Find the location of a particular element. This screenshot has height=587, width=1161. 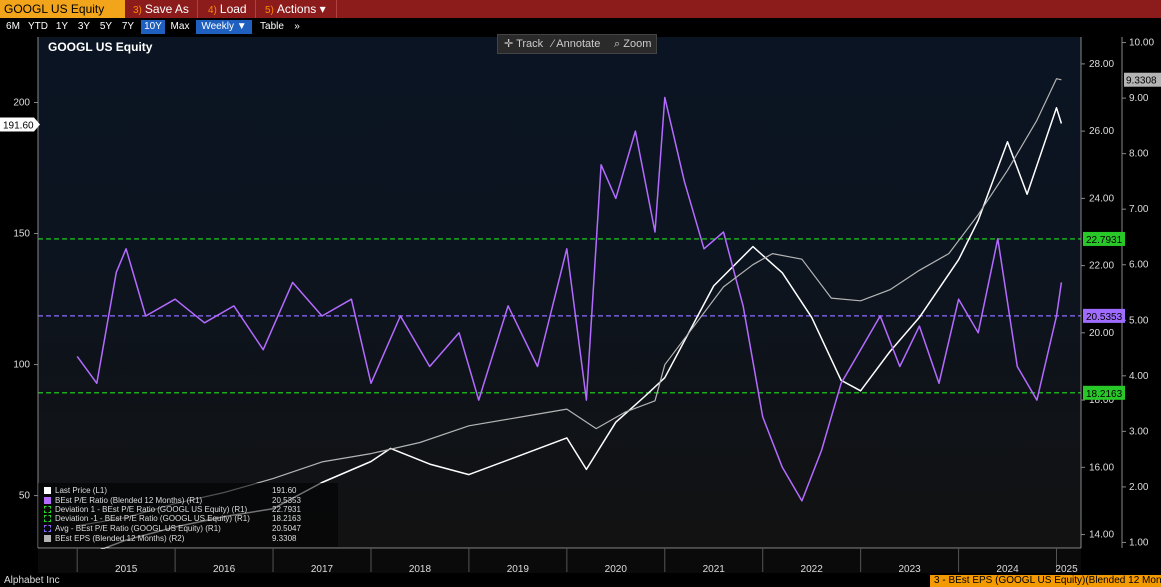

r1-tick-label: 24.00 is located at coordinates (1101, 198).